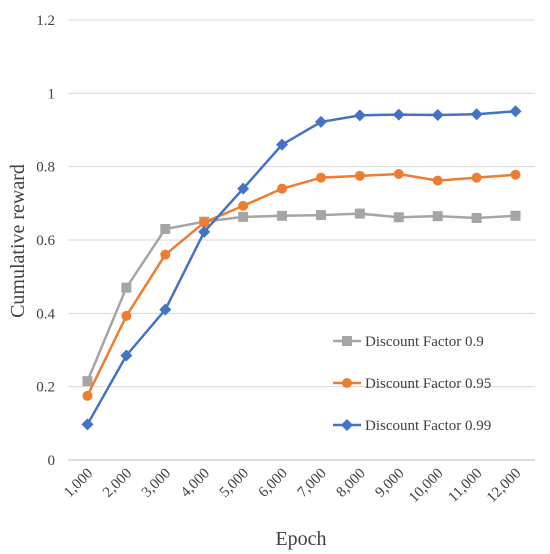 Image resolution: width=550 pixels, height=554 pixels. What do you see at coordinates (18, 241) in the screenshot?
I see `y-axis-title: Cumulative reward` at bounding box center [18, 241].